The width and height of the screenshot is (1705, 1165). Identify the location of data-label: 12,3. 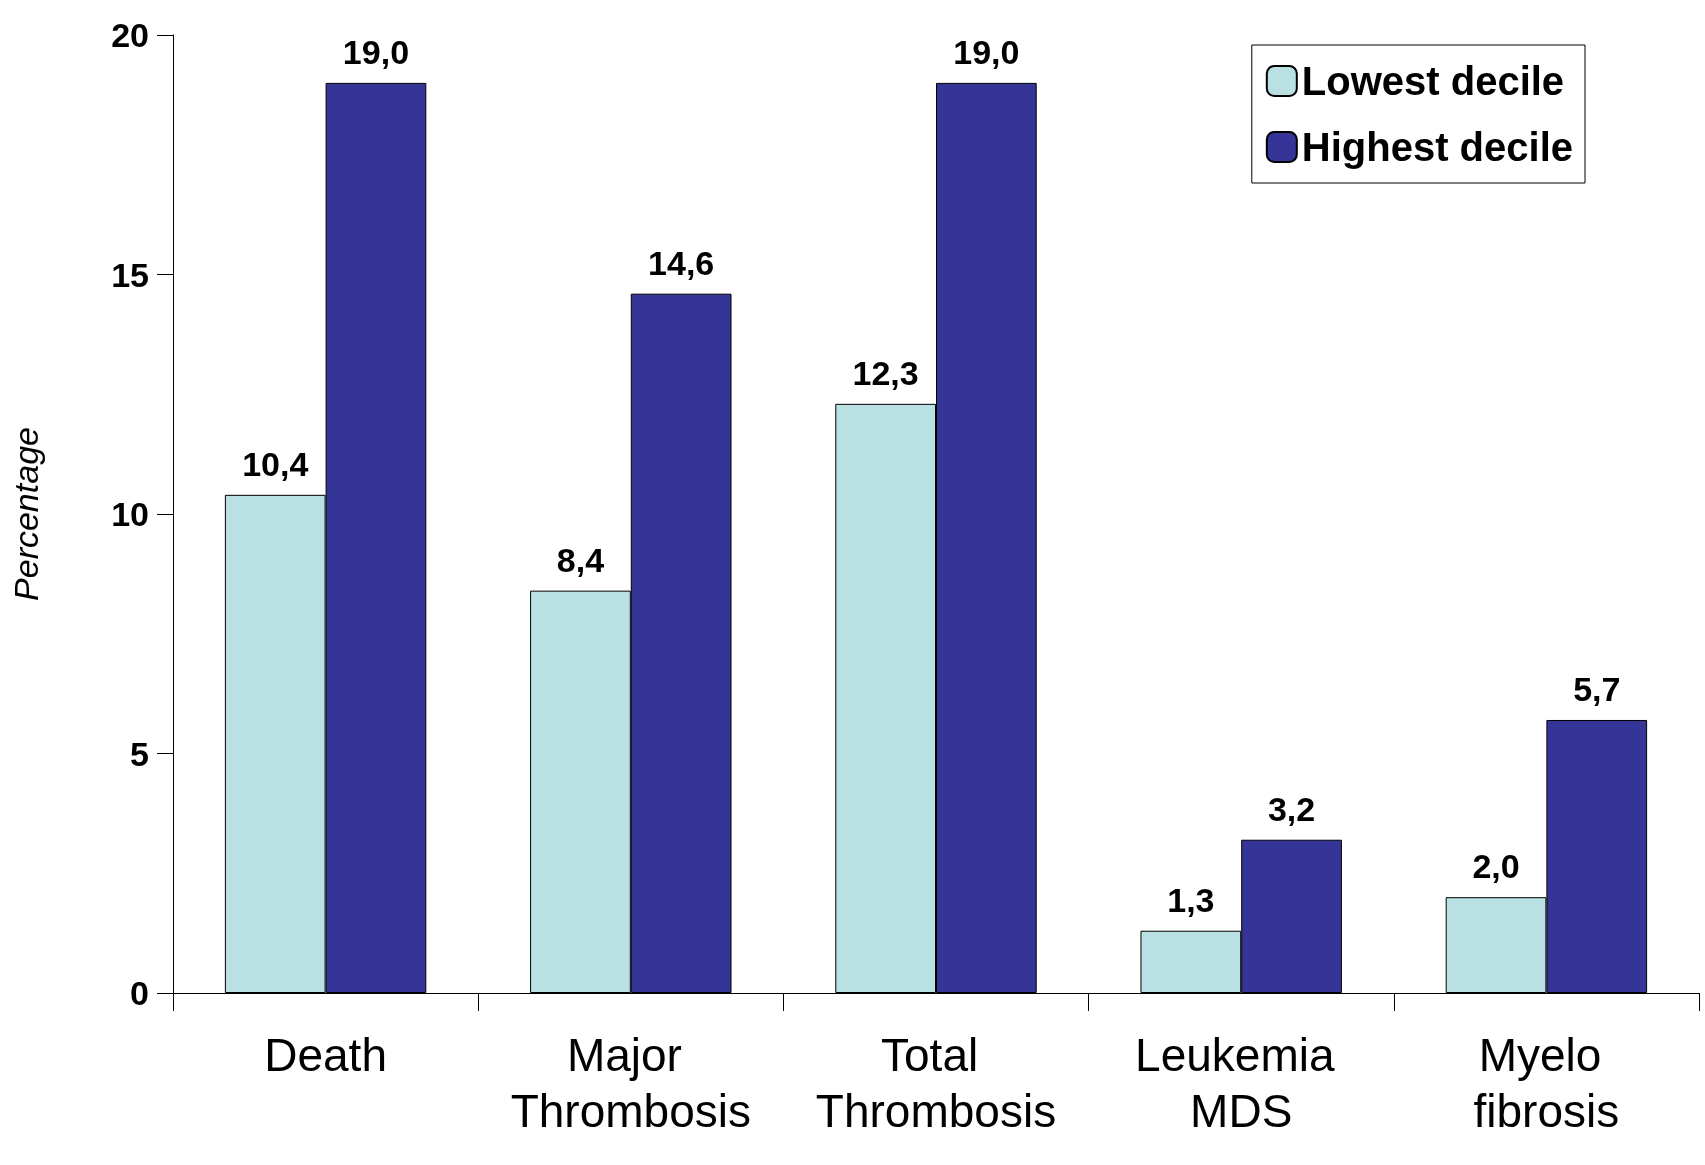
(885, 372).